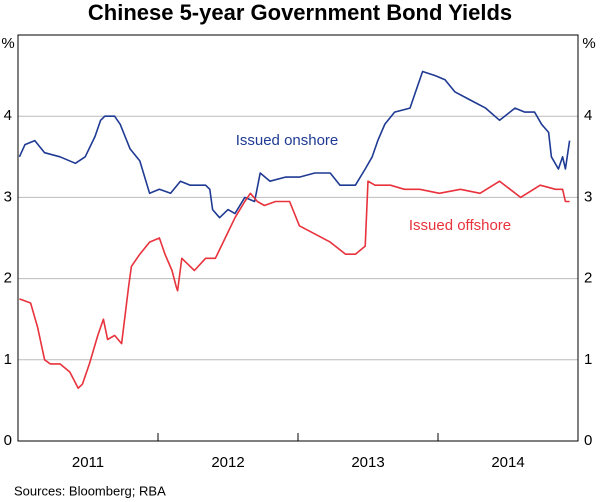 The height and width of the screenshot is (502, 600). What do you see at coordinates (8, 115) in the screenshot?
I see `y-tick-label: 4` at bounding box center [8, 115].